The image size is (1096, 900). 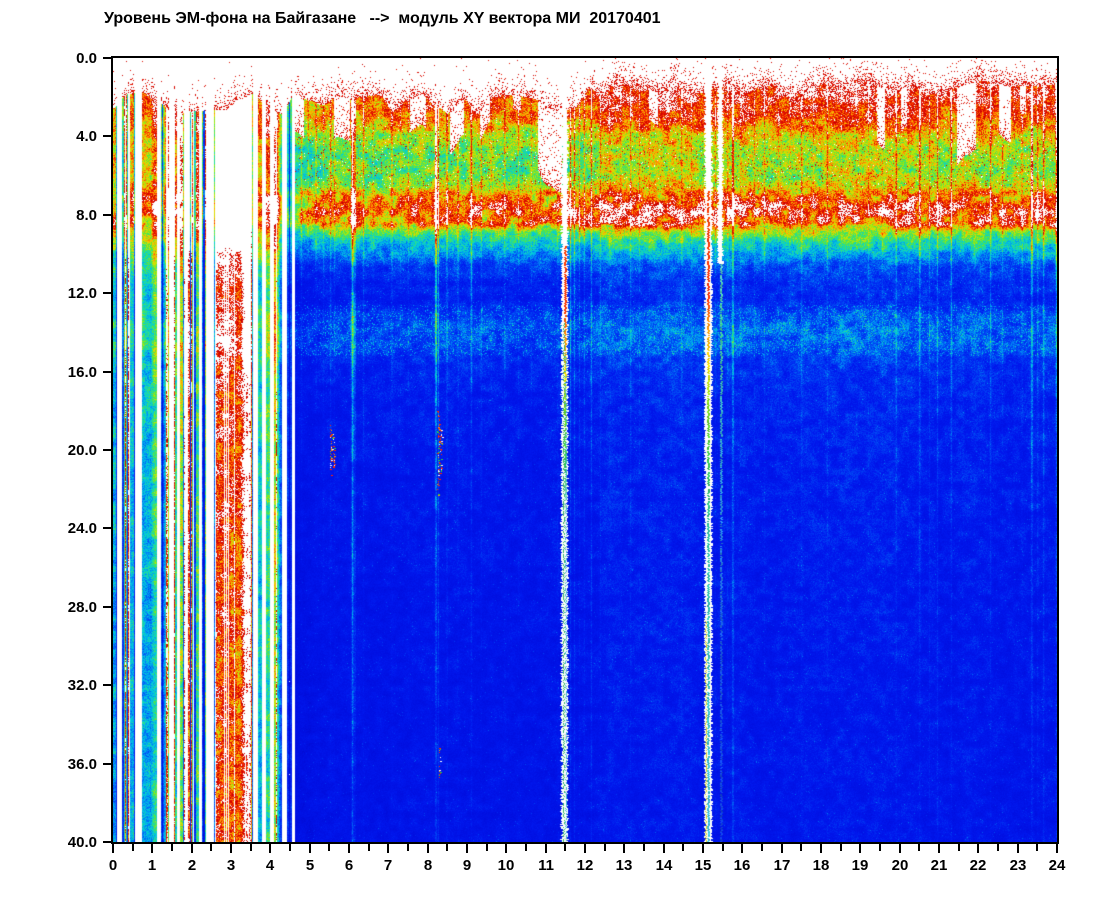 I want to click on y-tick-label: 4.0, so click(x=86, y=136).